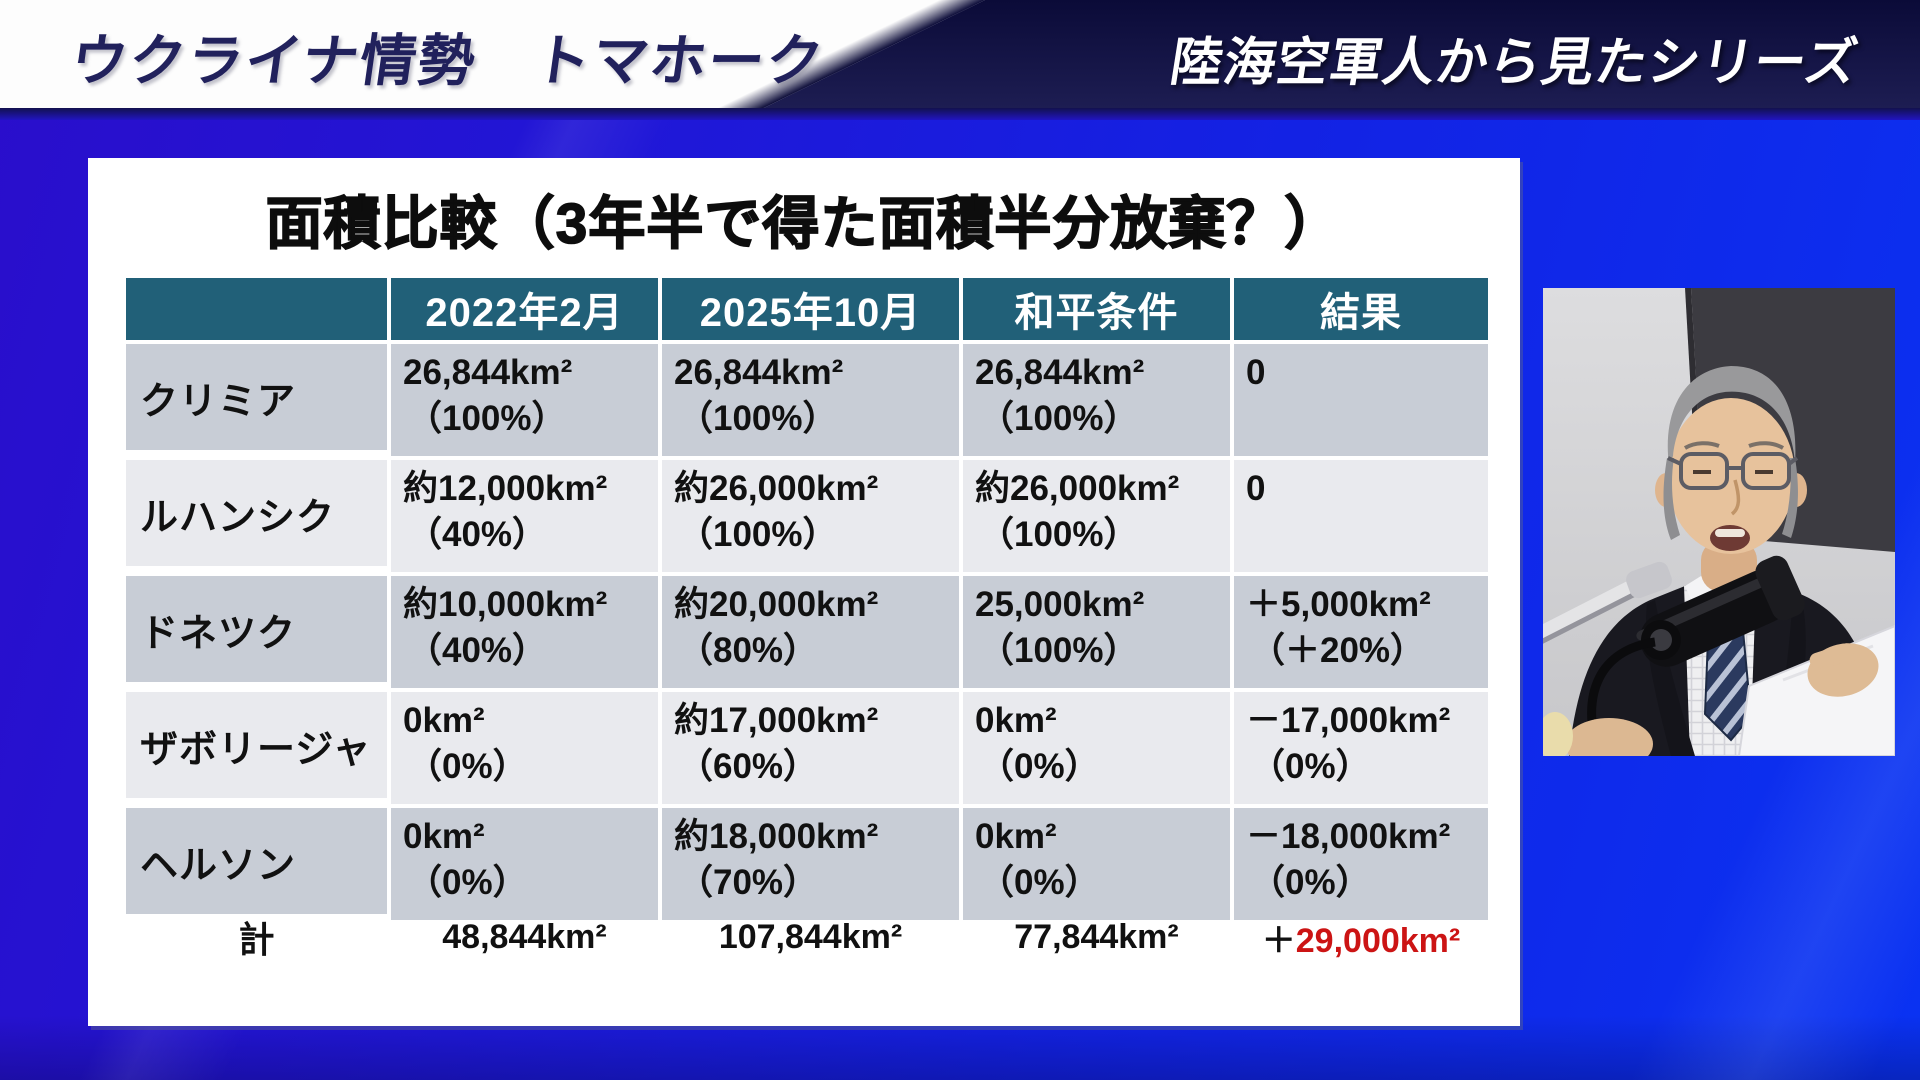 This screenshot has height=1080, width=1920. Describe the element at coordinates (524, 309) in the screenshot. I see `column-header-2022: 2022年2月` at that location.